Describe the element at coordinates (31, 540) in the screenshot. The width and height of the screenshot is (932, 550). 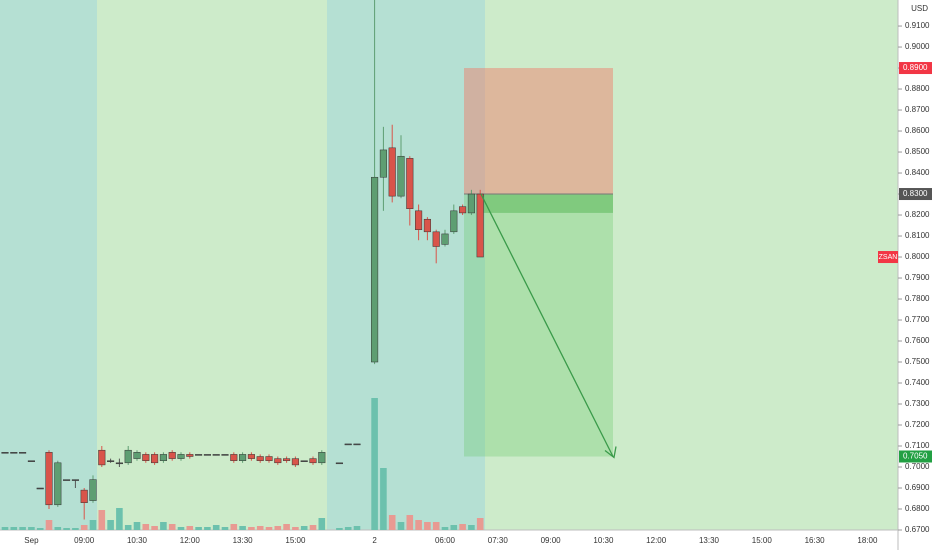
I see `x-tick-label: Sep` at that location.